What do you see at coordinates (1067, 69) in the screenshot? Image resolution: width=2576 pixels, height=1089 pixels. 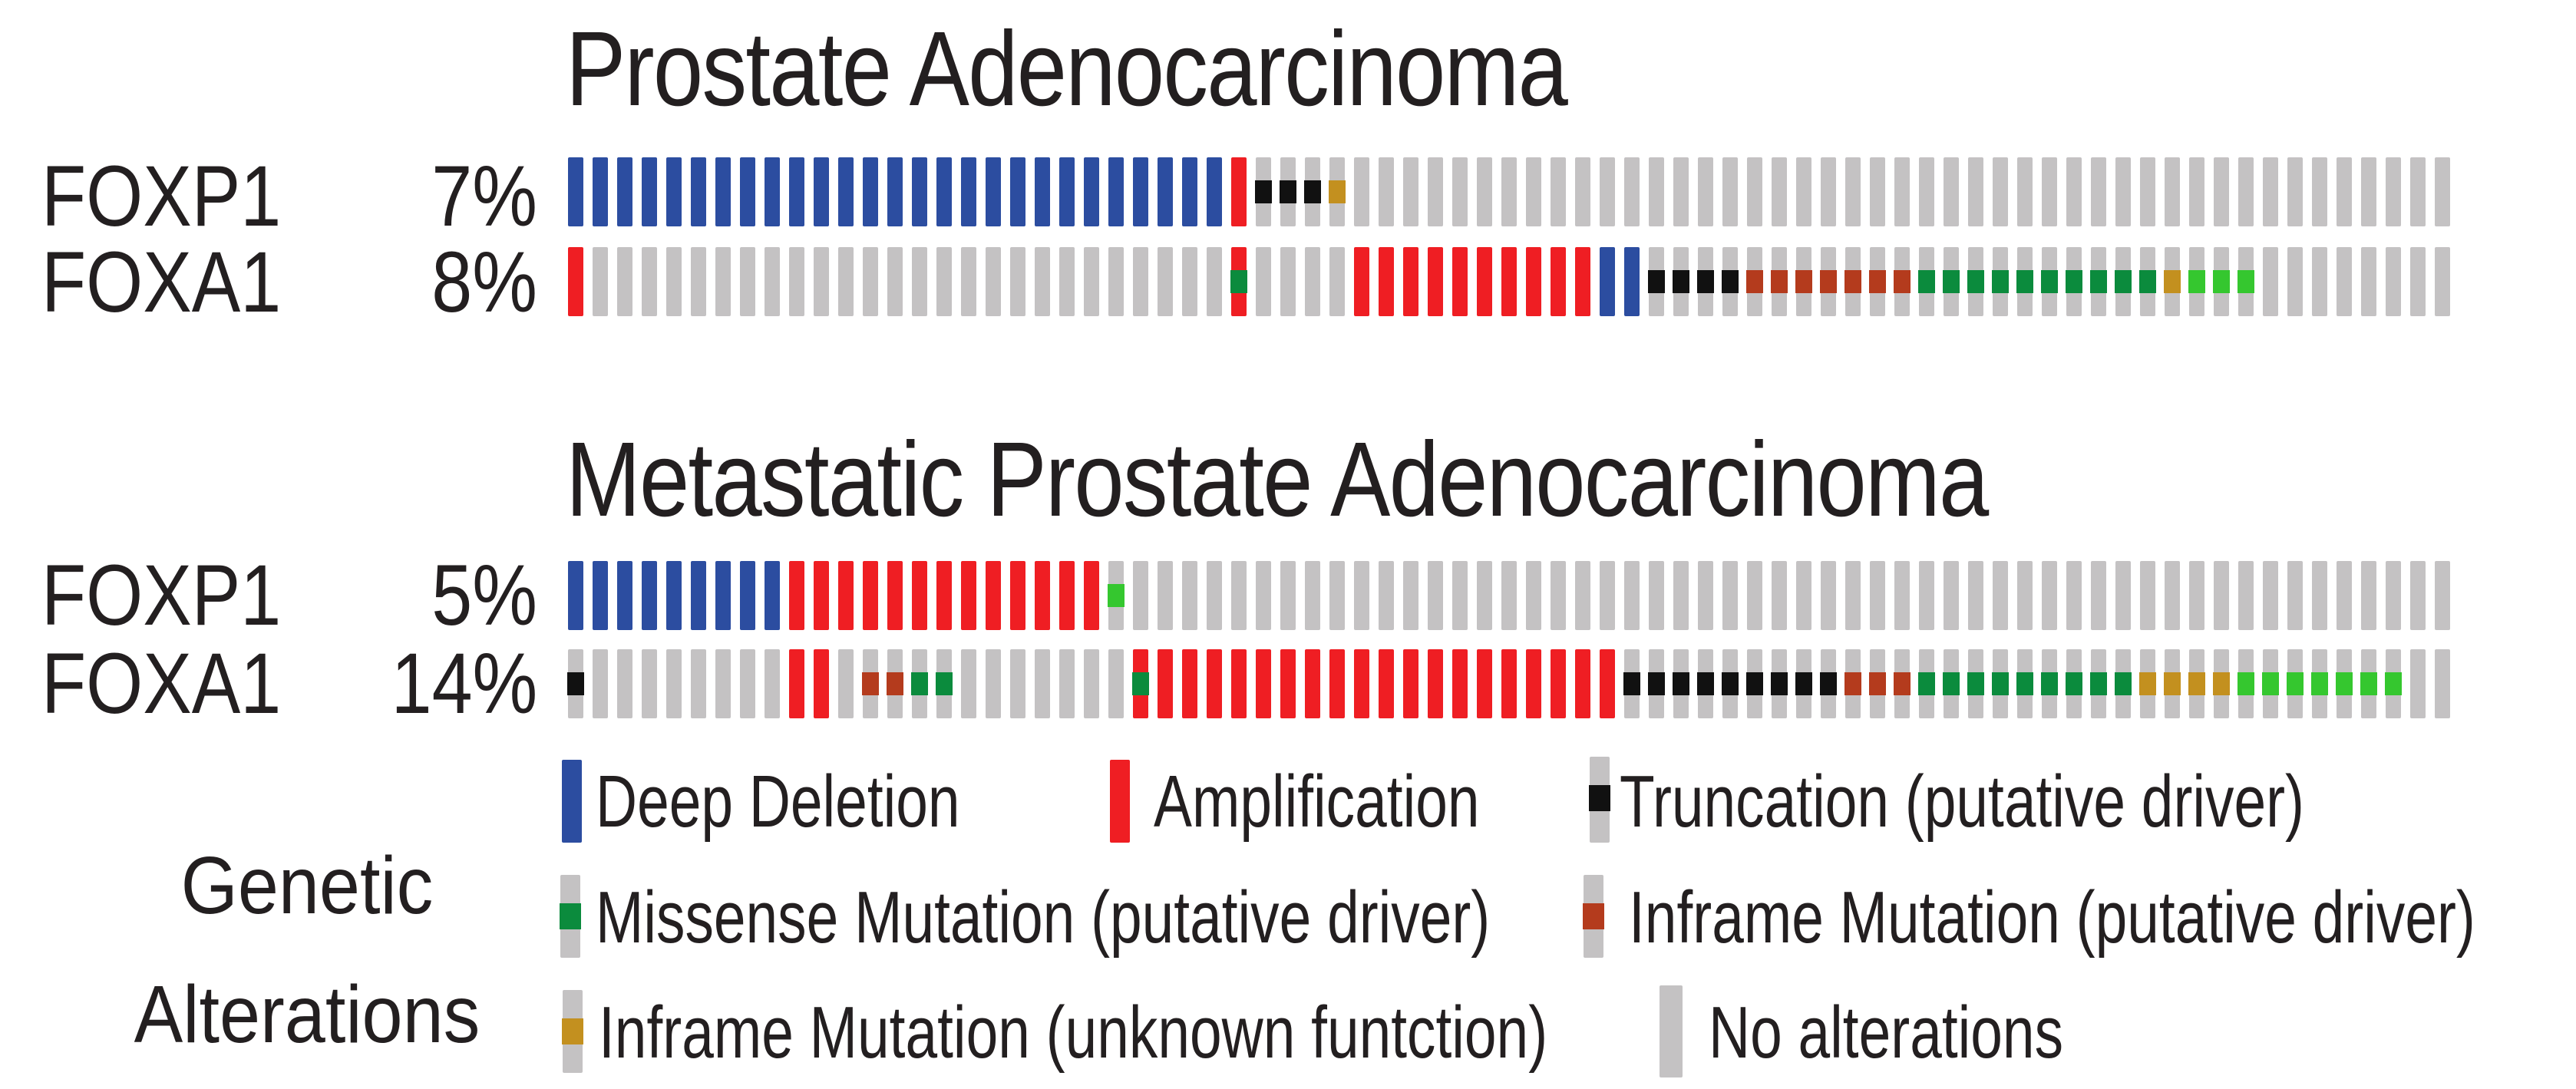 I see `section-title-prostate: Prostate Adenocarcinoma` at bounding box center [1067, 69].